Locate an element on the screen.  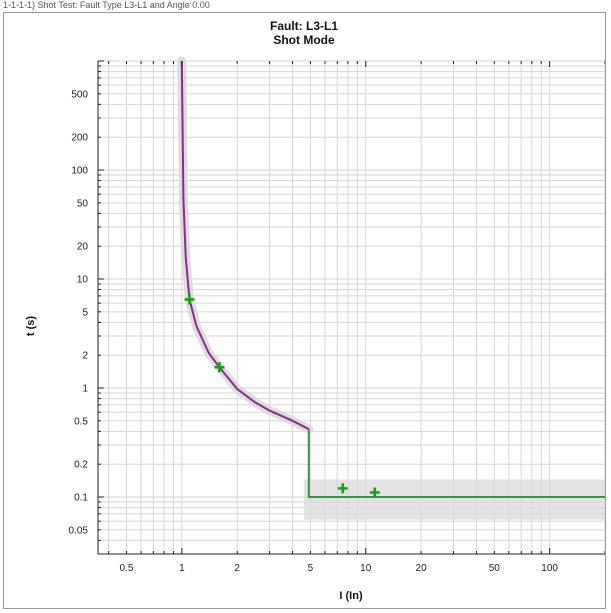
x-tick-label: 20 is located at coordinates (422, 568).